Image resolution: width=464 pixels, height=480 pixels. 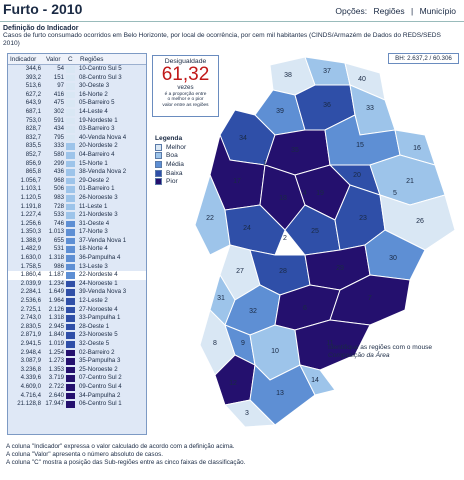 I want to click on cell-valor: 2.722, so click(x=56, y=386).